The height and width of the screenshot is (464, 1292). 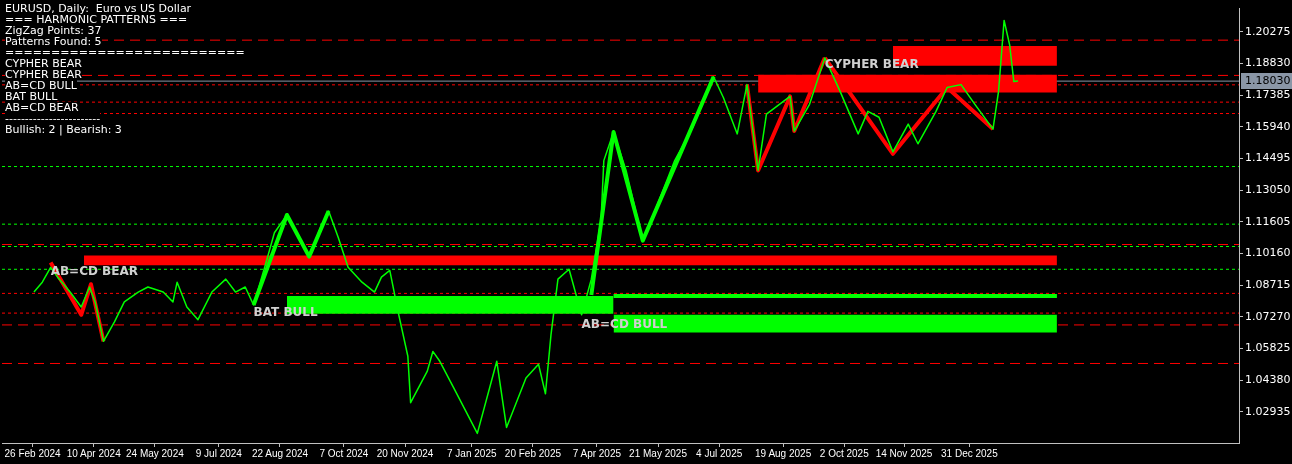 I want to click on y-tick-label: 1.17385, so click(x=1268, y=95).